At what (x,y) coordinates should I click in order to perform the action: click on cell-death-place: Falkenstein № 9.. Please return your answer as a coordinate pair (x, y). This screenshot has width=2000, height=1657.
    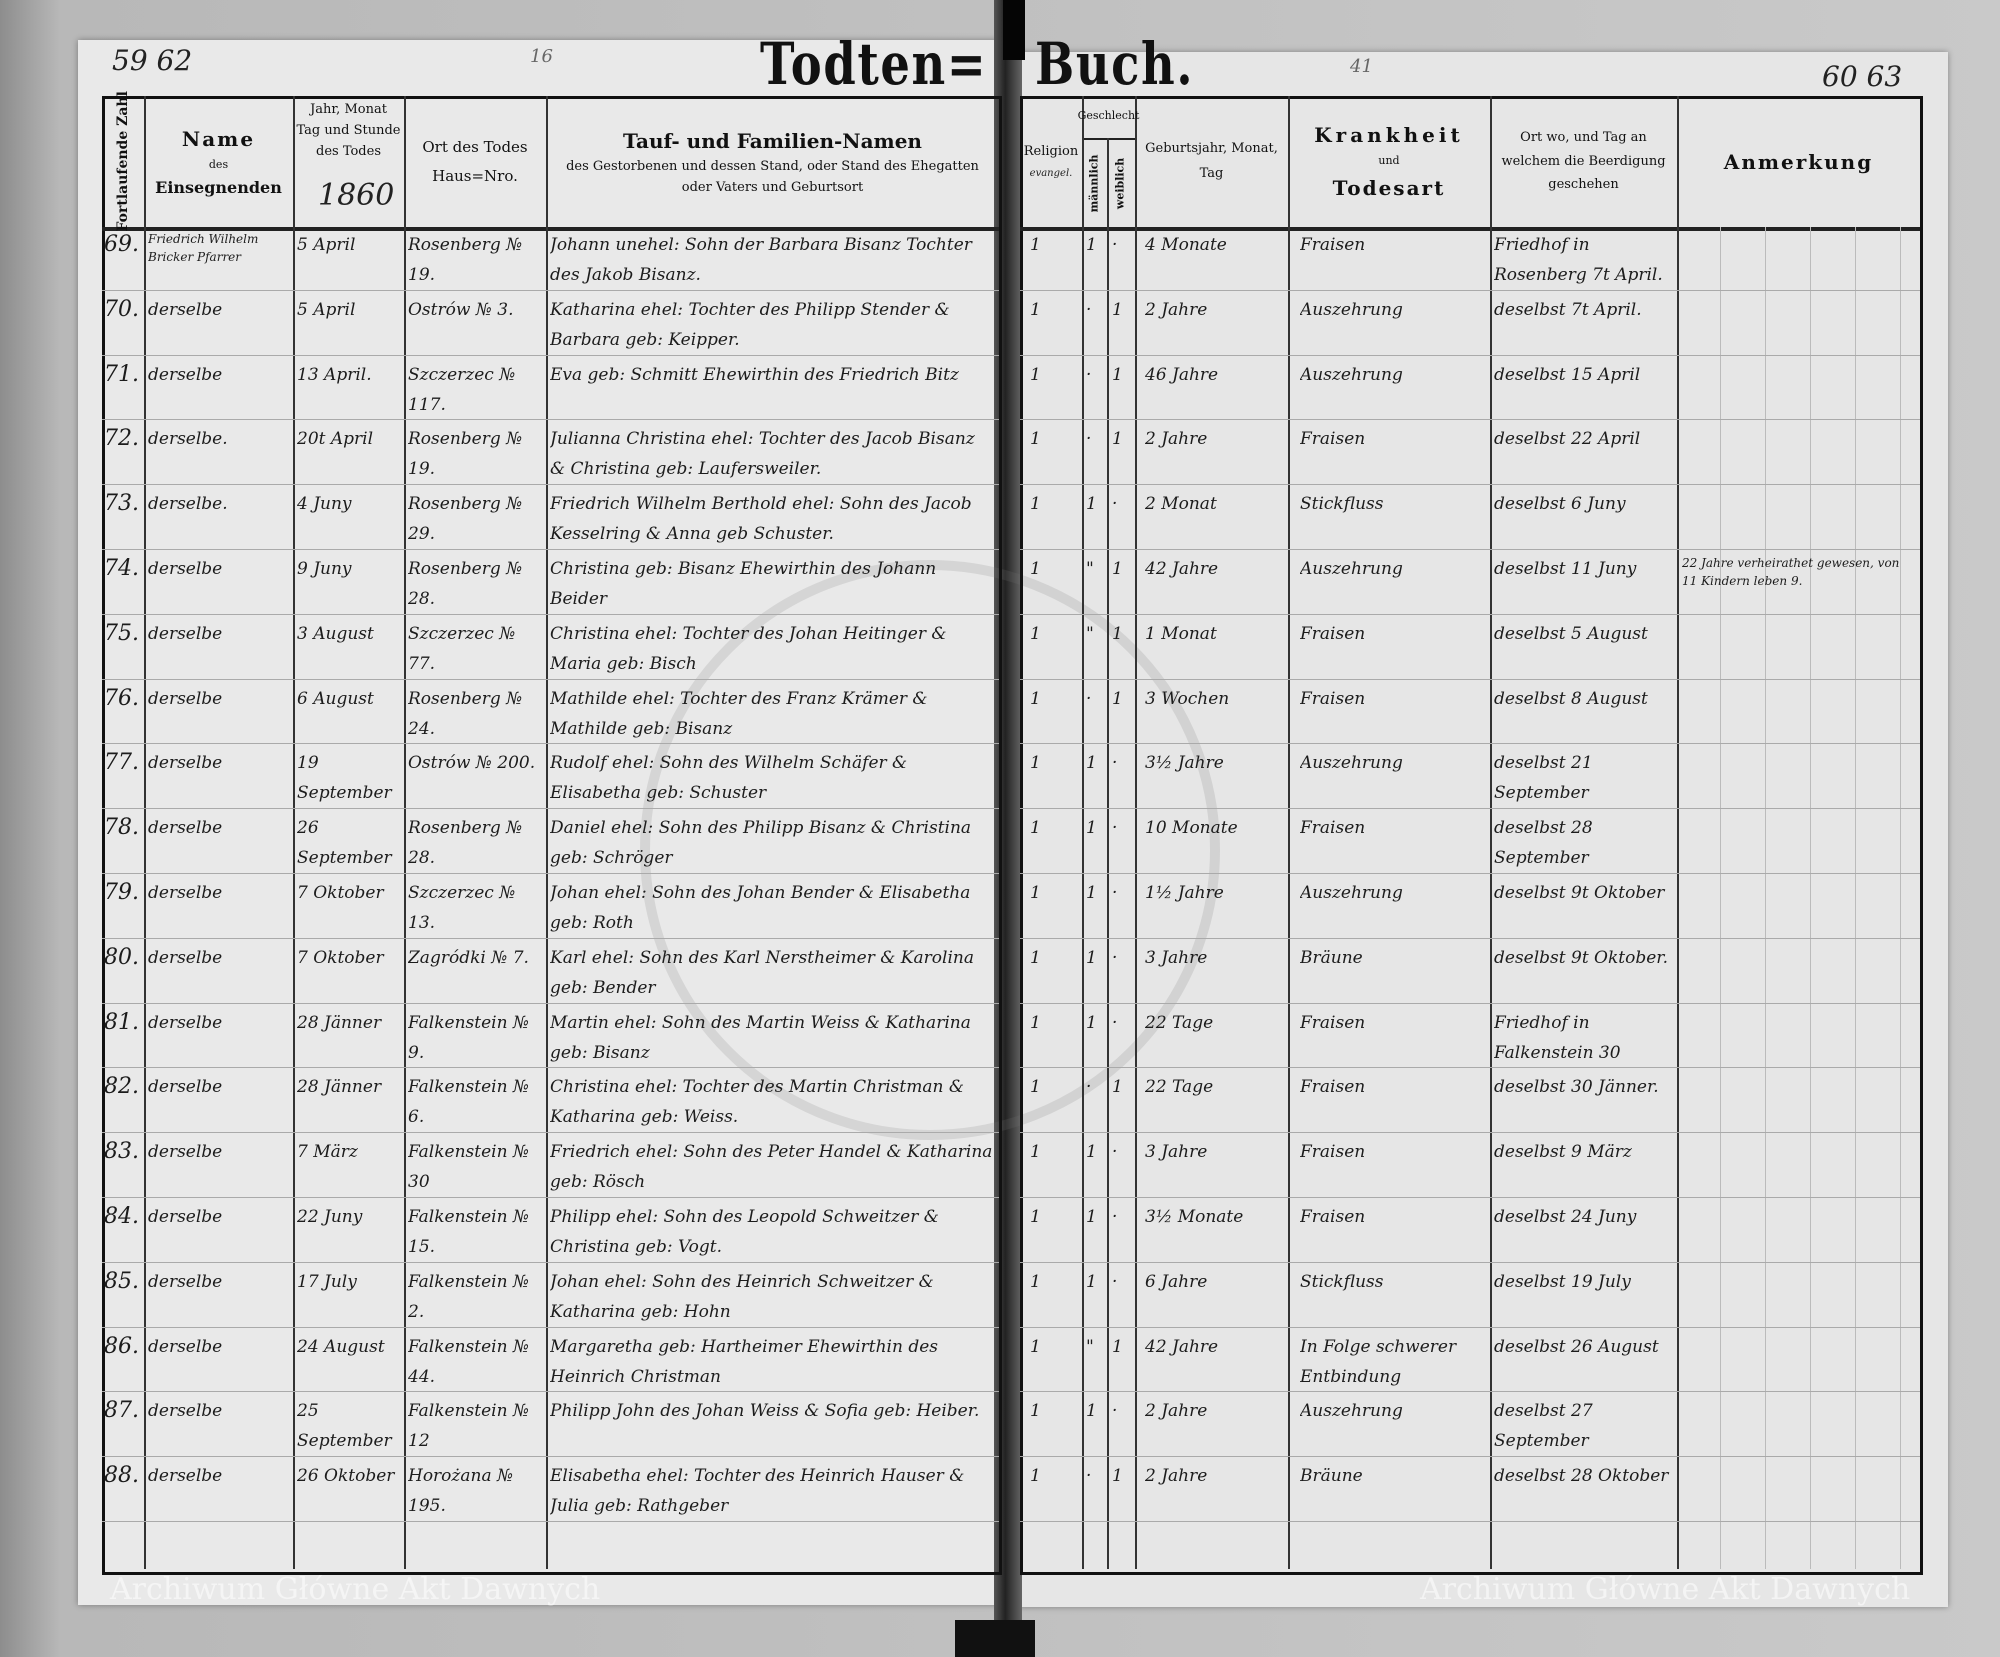
    Looking at the image, I should click on (469, 1037).